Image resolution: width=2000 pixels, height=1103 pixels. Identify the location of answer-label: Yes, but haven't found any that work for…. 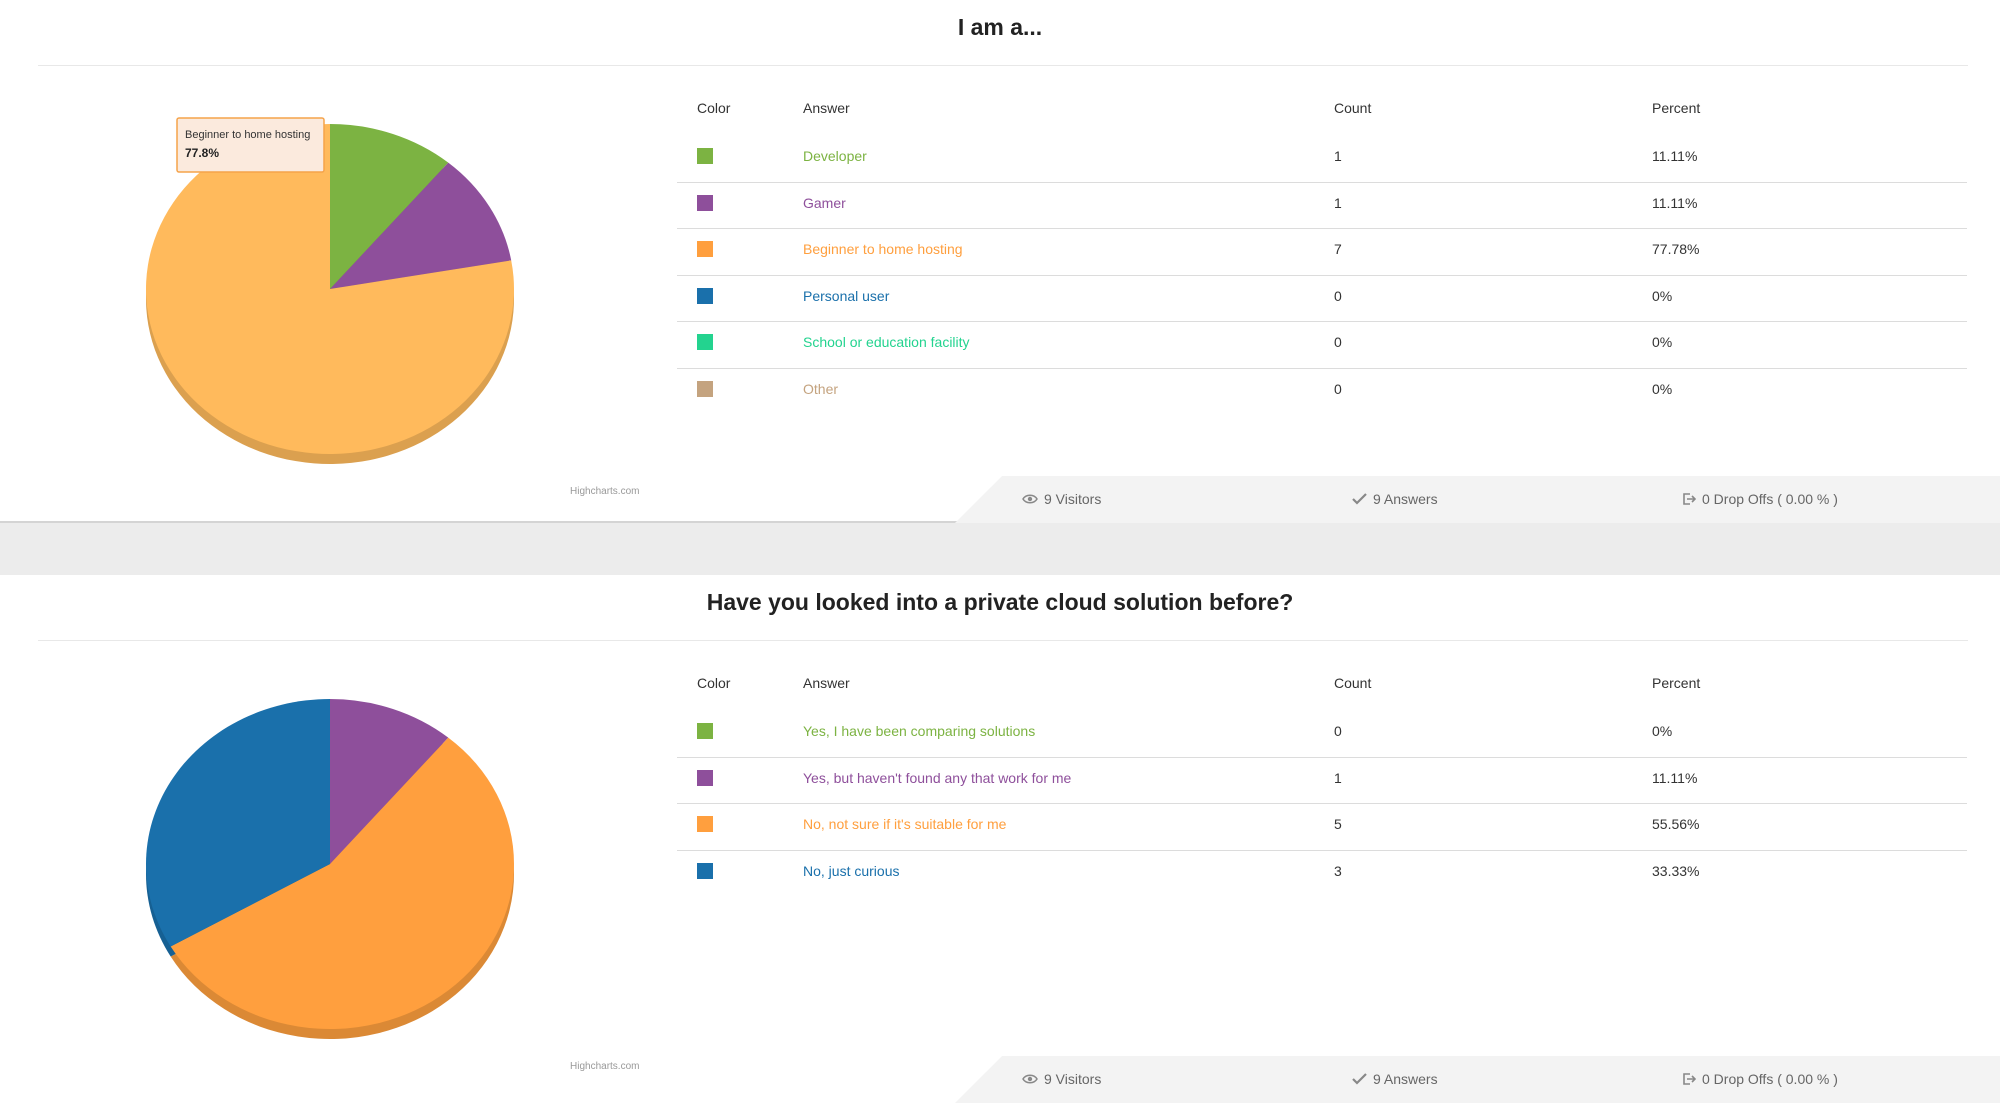
(937, 777).